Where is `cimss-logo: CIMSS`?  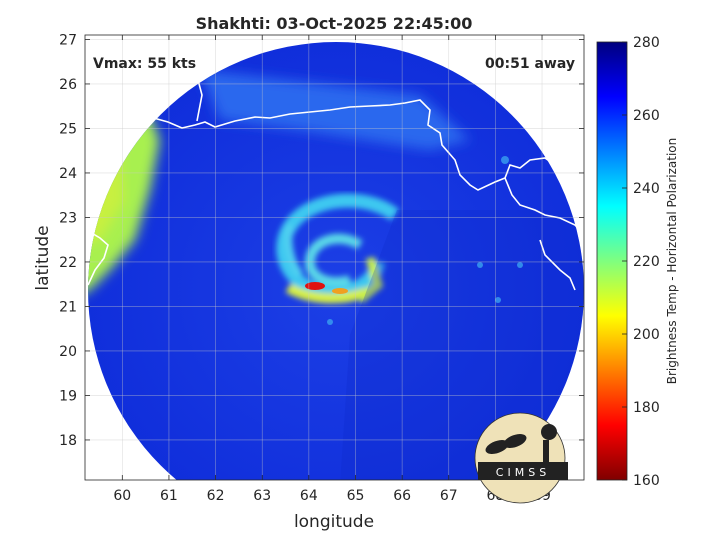
cimss-logo: CIMSS is located at coordinates (521, 458).